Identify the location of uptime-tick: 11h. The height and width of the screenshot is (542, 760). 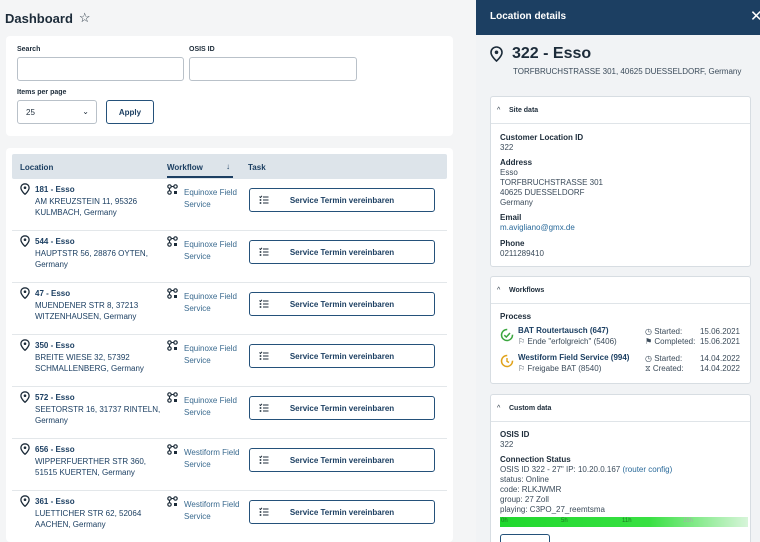
(627, 521).